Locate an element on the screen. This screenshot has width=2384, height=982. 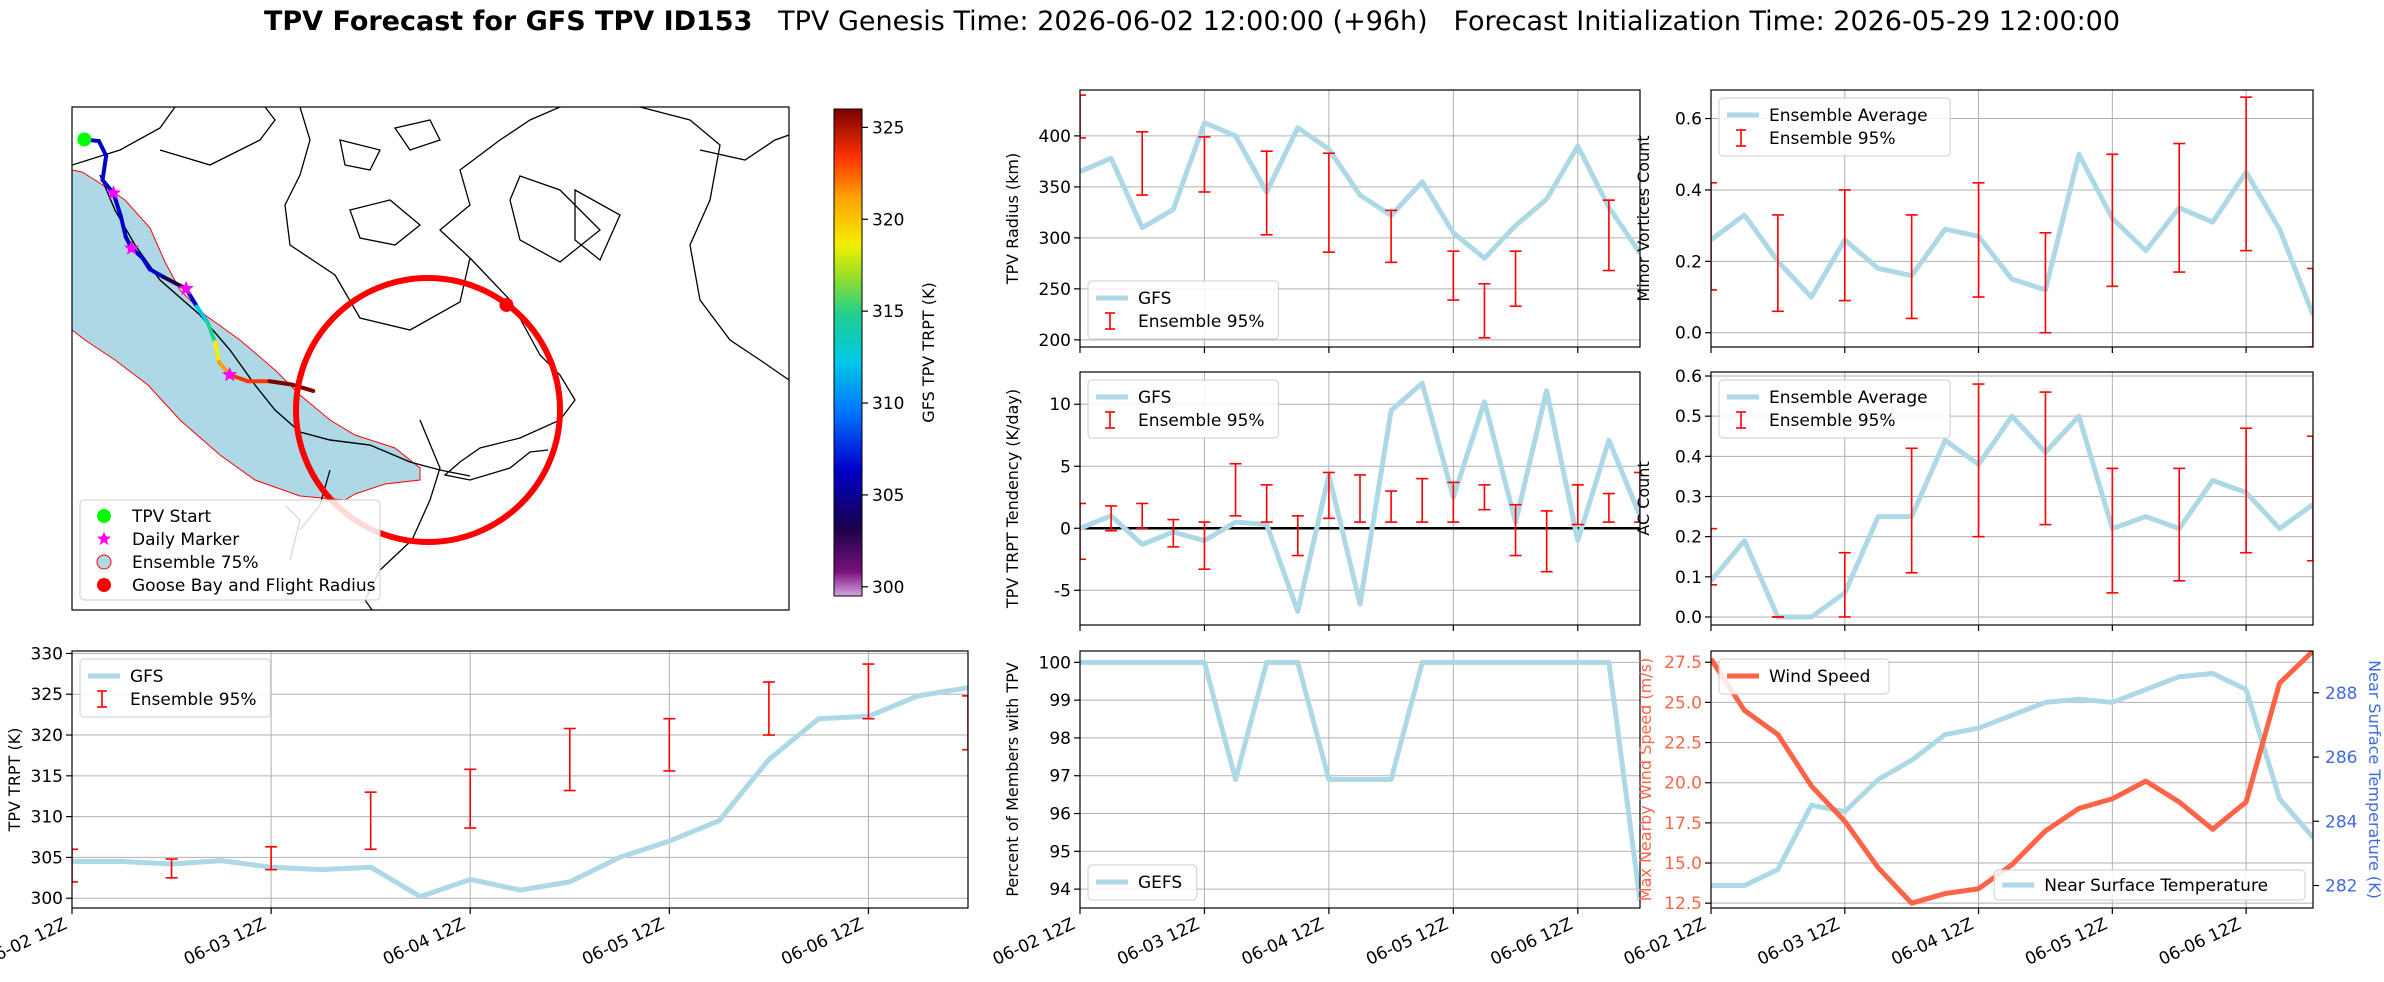
ylabel: TPV TRPT (K) is located at coordinates (14, 780).